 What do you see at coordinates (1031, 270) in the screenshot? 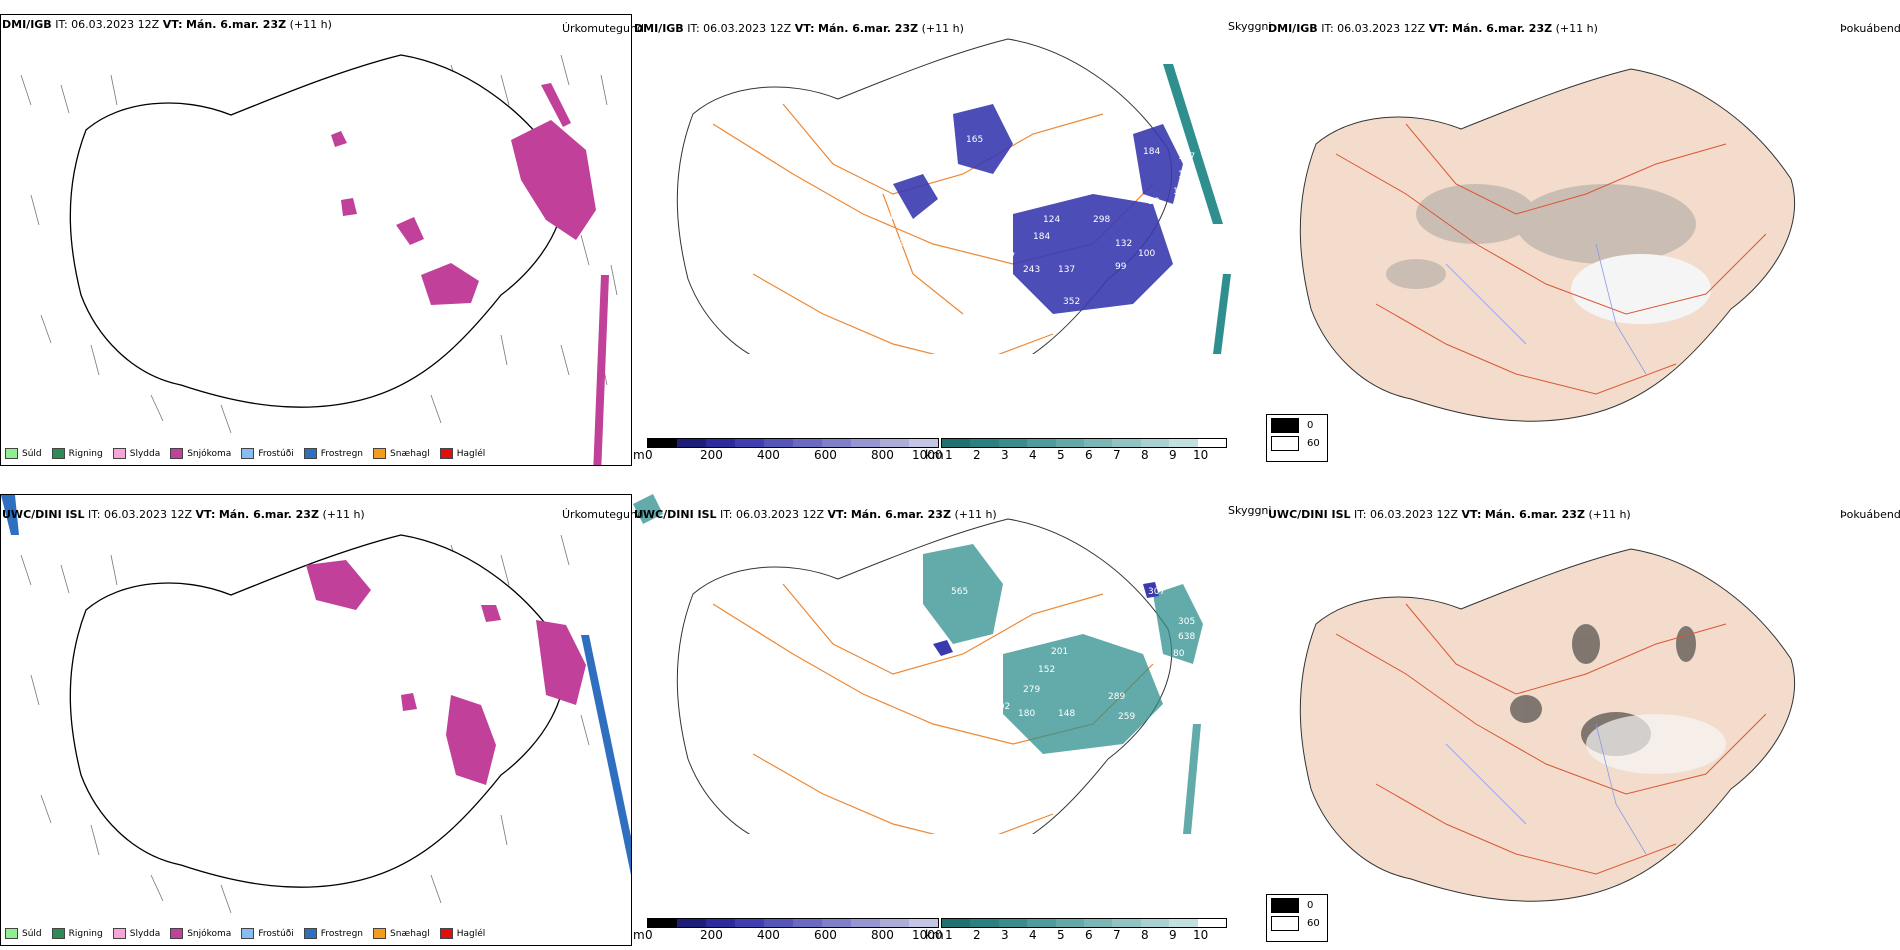
I see `cloud-label: 243` at bounding box center [1031, 270].